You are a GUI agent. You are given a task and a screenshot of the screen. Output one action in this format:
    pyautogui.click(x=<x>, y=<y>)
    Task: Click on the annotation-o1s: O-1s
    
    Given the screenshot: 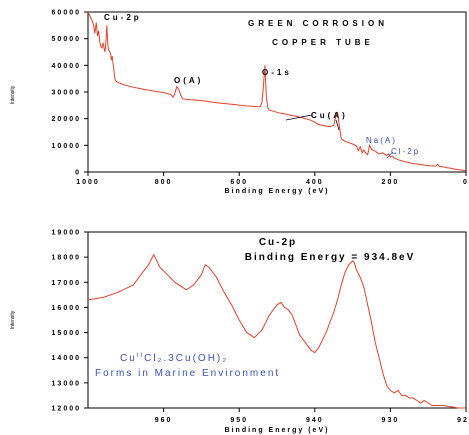 What is the action you would take?
    pyautogui.click(x=277, y=72)
    